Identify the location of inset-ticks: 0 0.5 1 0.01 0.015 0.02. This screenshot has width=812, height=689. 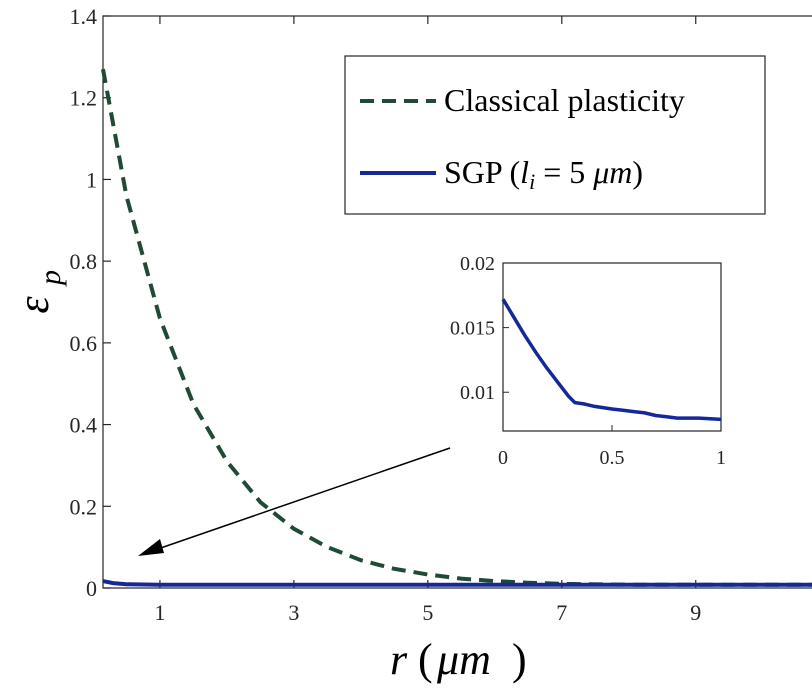
(588, 361).